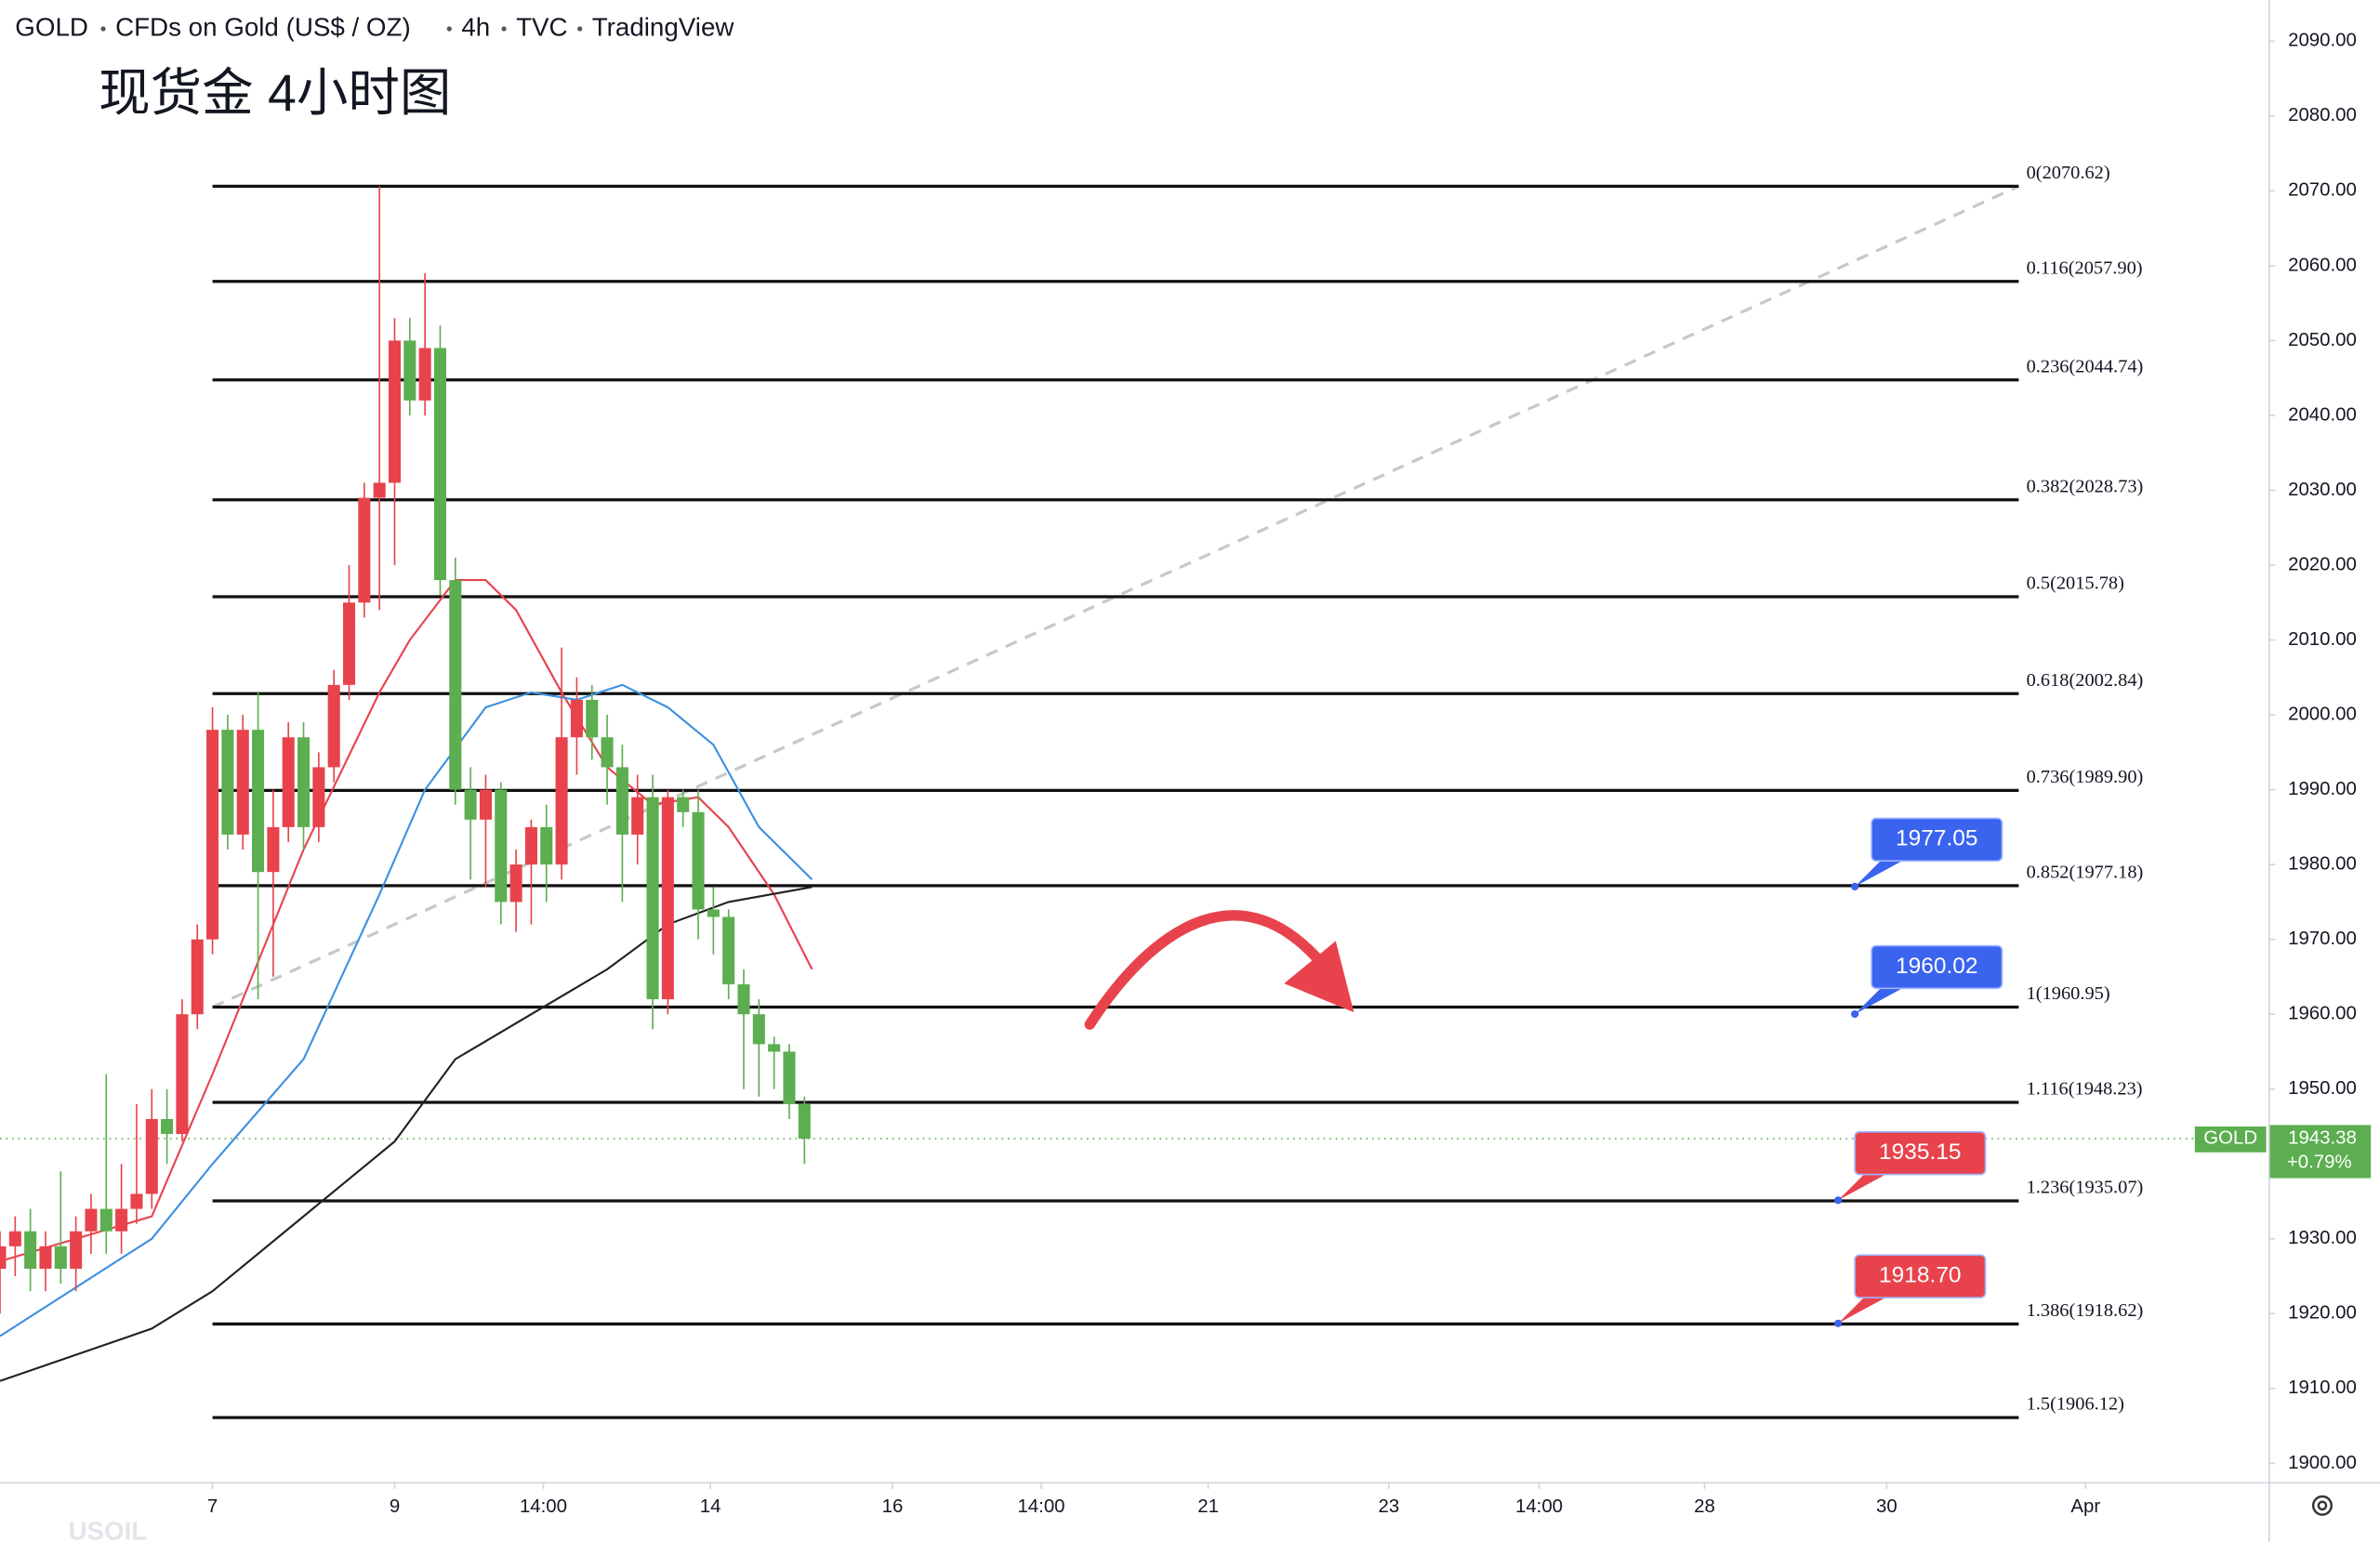 The image size is (2380, 1542). What do you see at coordinates (2322, 1238) in the screenshot?
I see `y-tick-label: 1930.00` at bounding box center [2322, 1238].